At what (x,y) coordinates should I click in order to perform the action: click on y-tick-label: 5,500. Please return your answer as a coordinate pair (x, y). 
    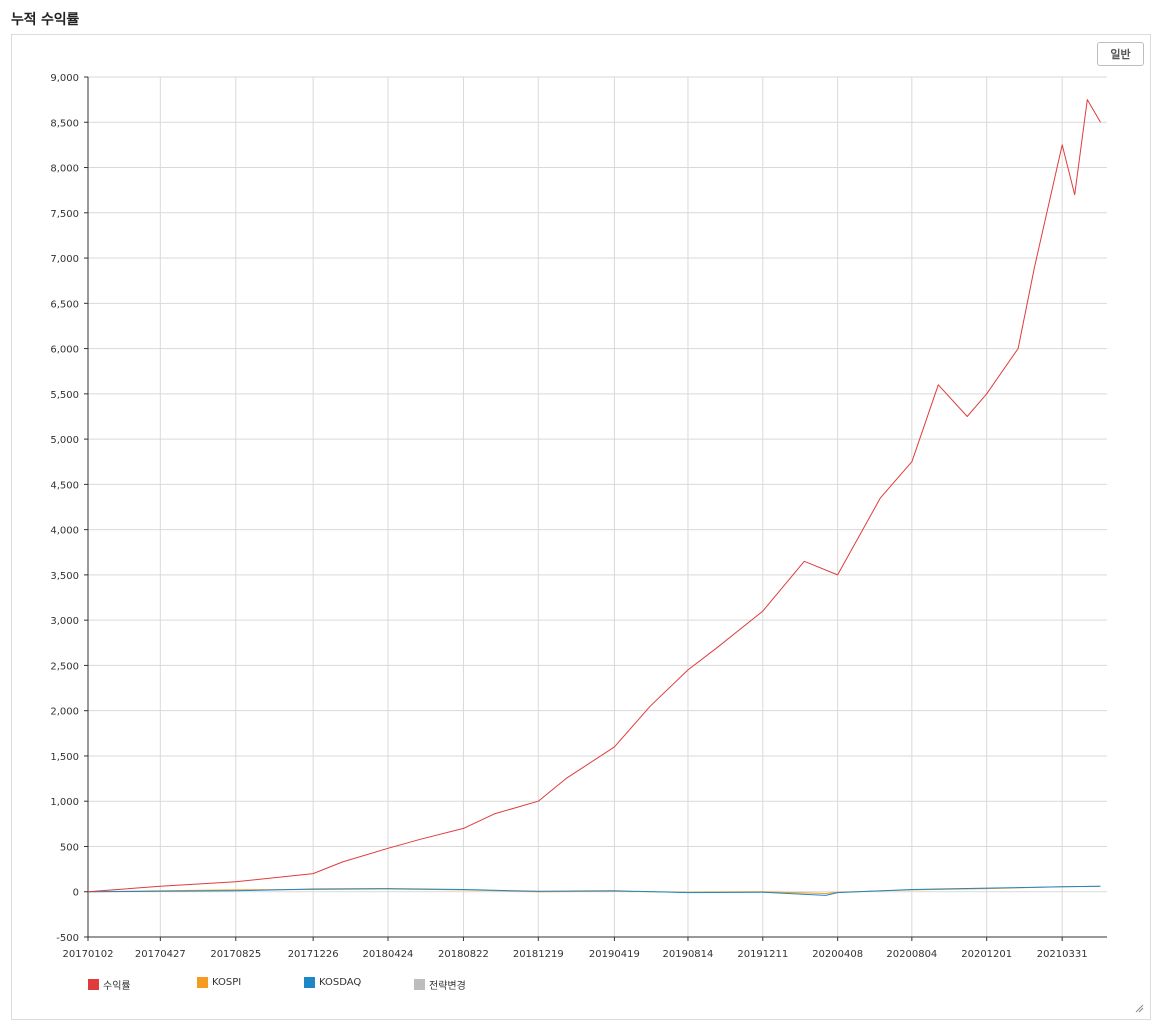
    Looking at the image, I should click on (64, 395).